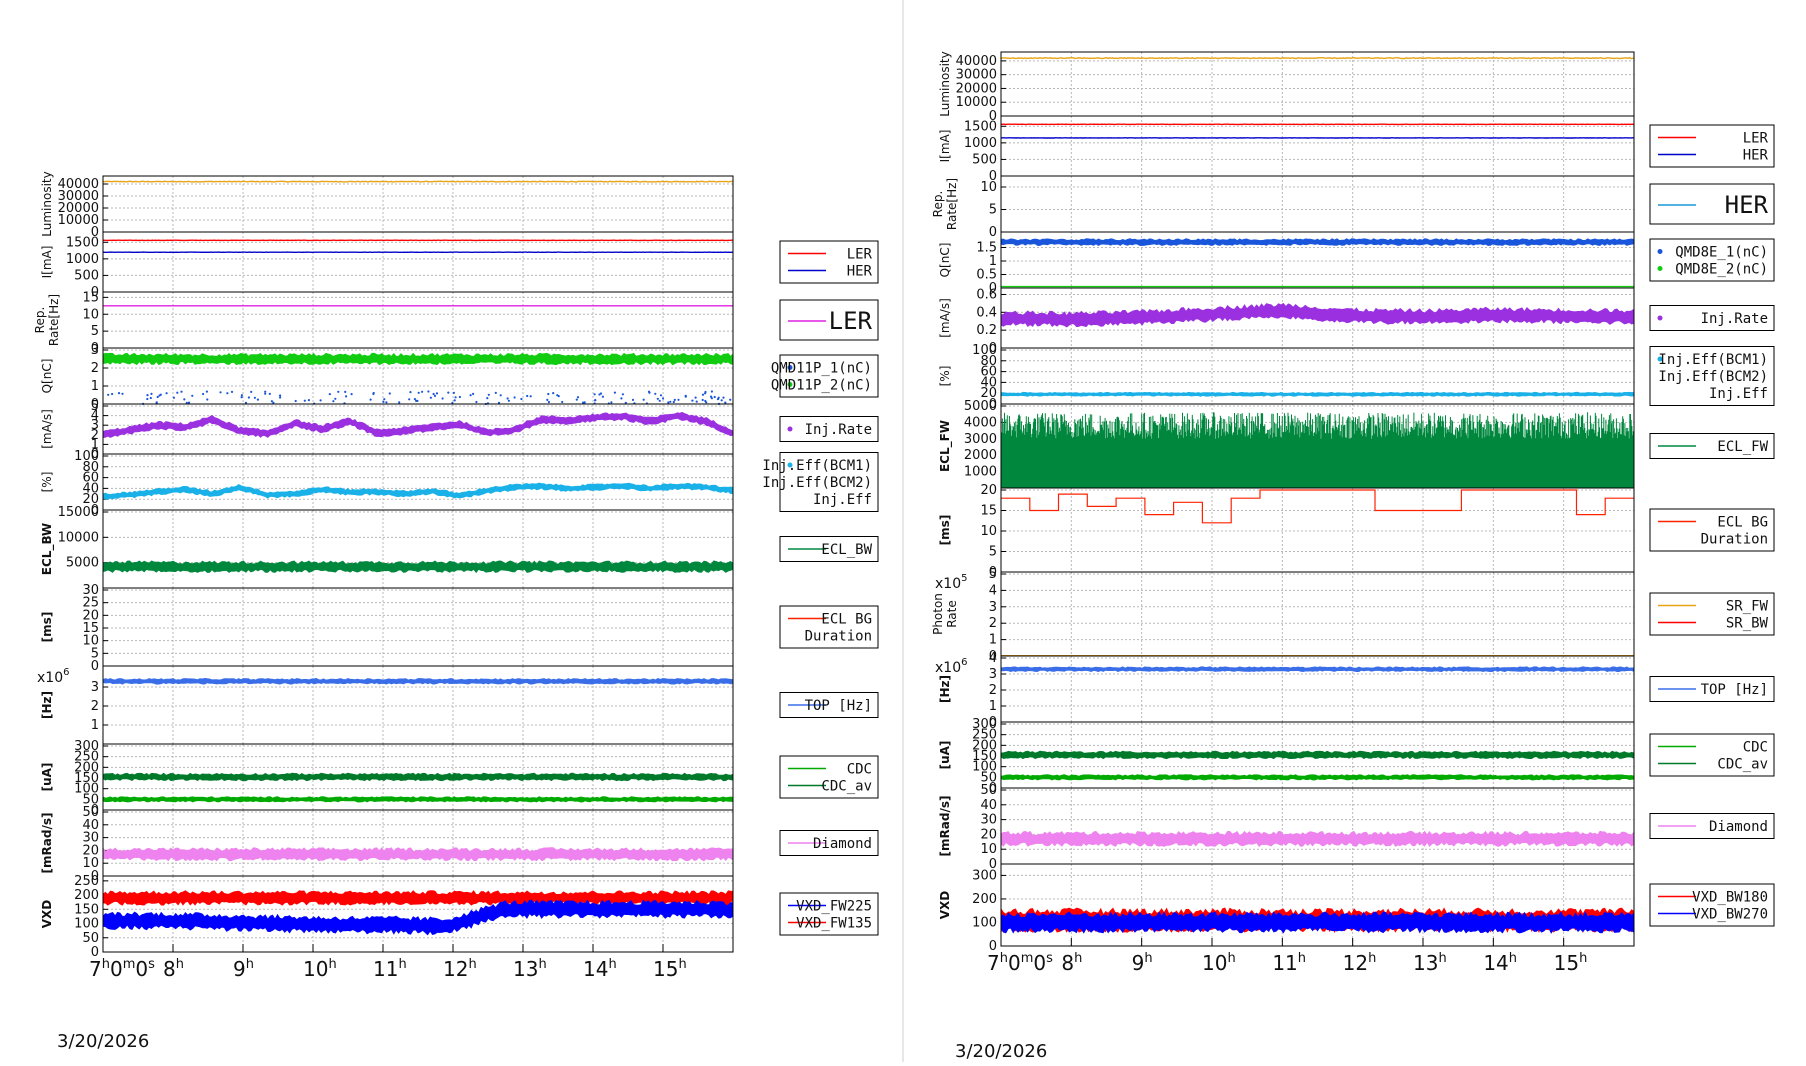 This screenshot has width=1806, height=1066. What do you see at coordinates (1317, 669) in the screenshot?
I see `series-top` at bounding box center [1317, 669].